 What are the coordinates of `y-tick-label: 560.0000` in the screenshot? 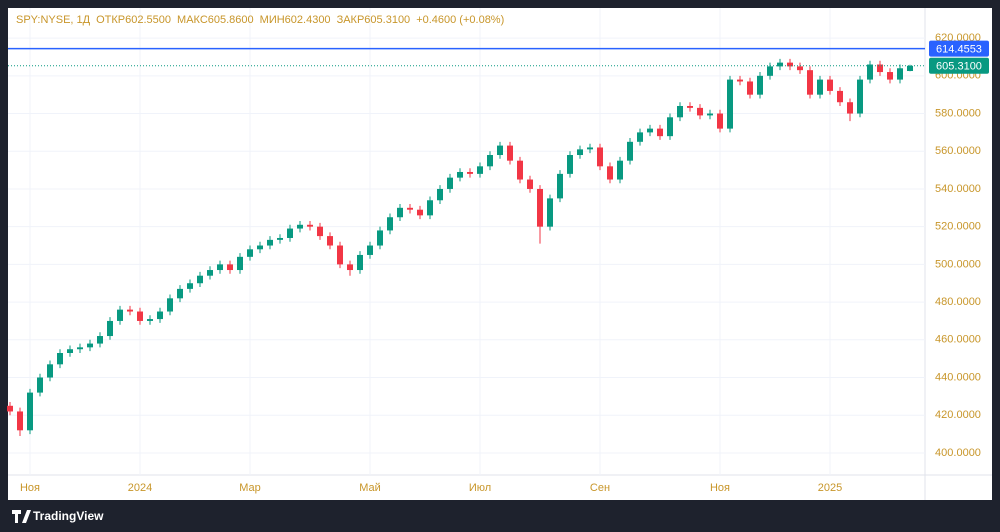 It's located at (958, 151).